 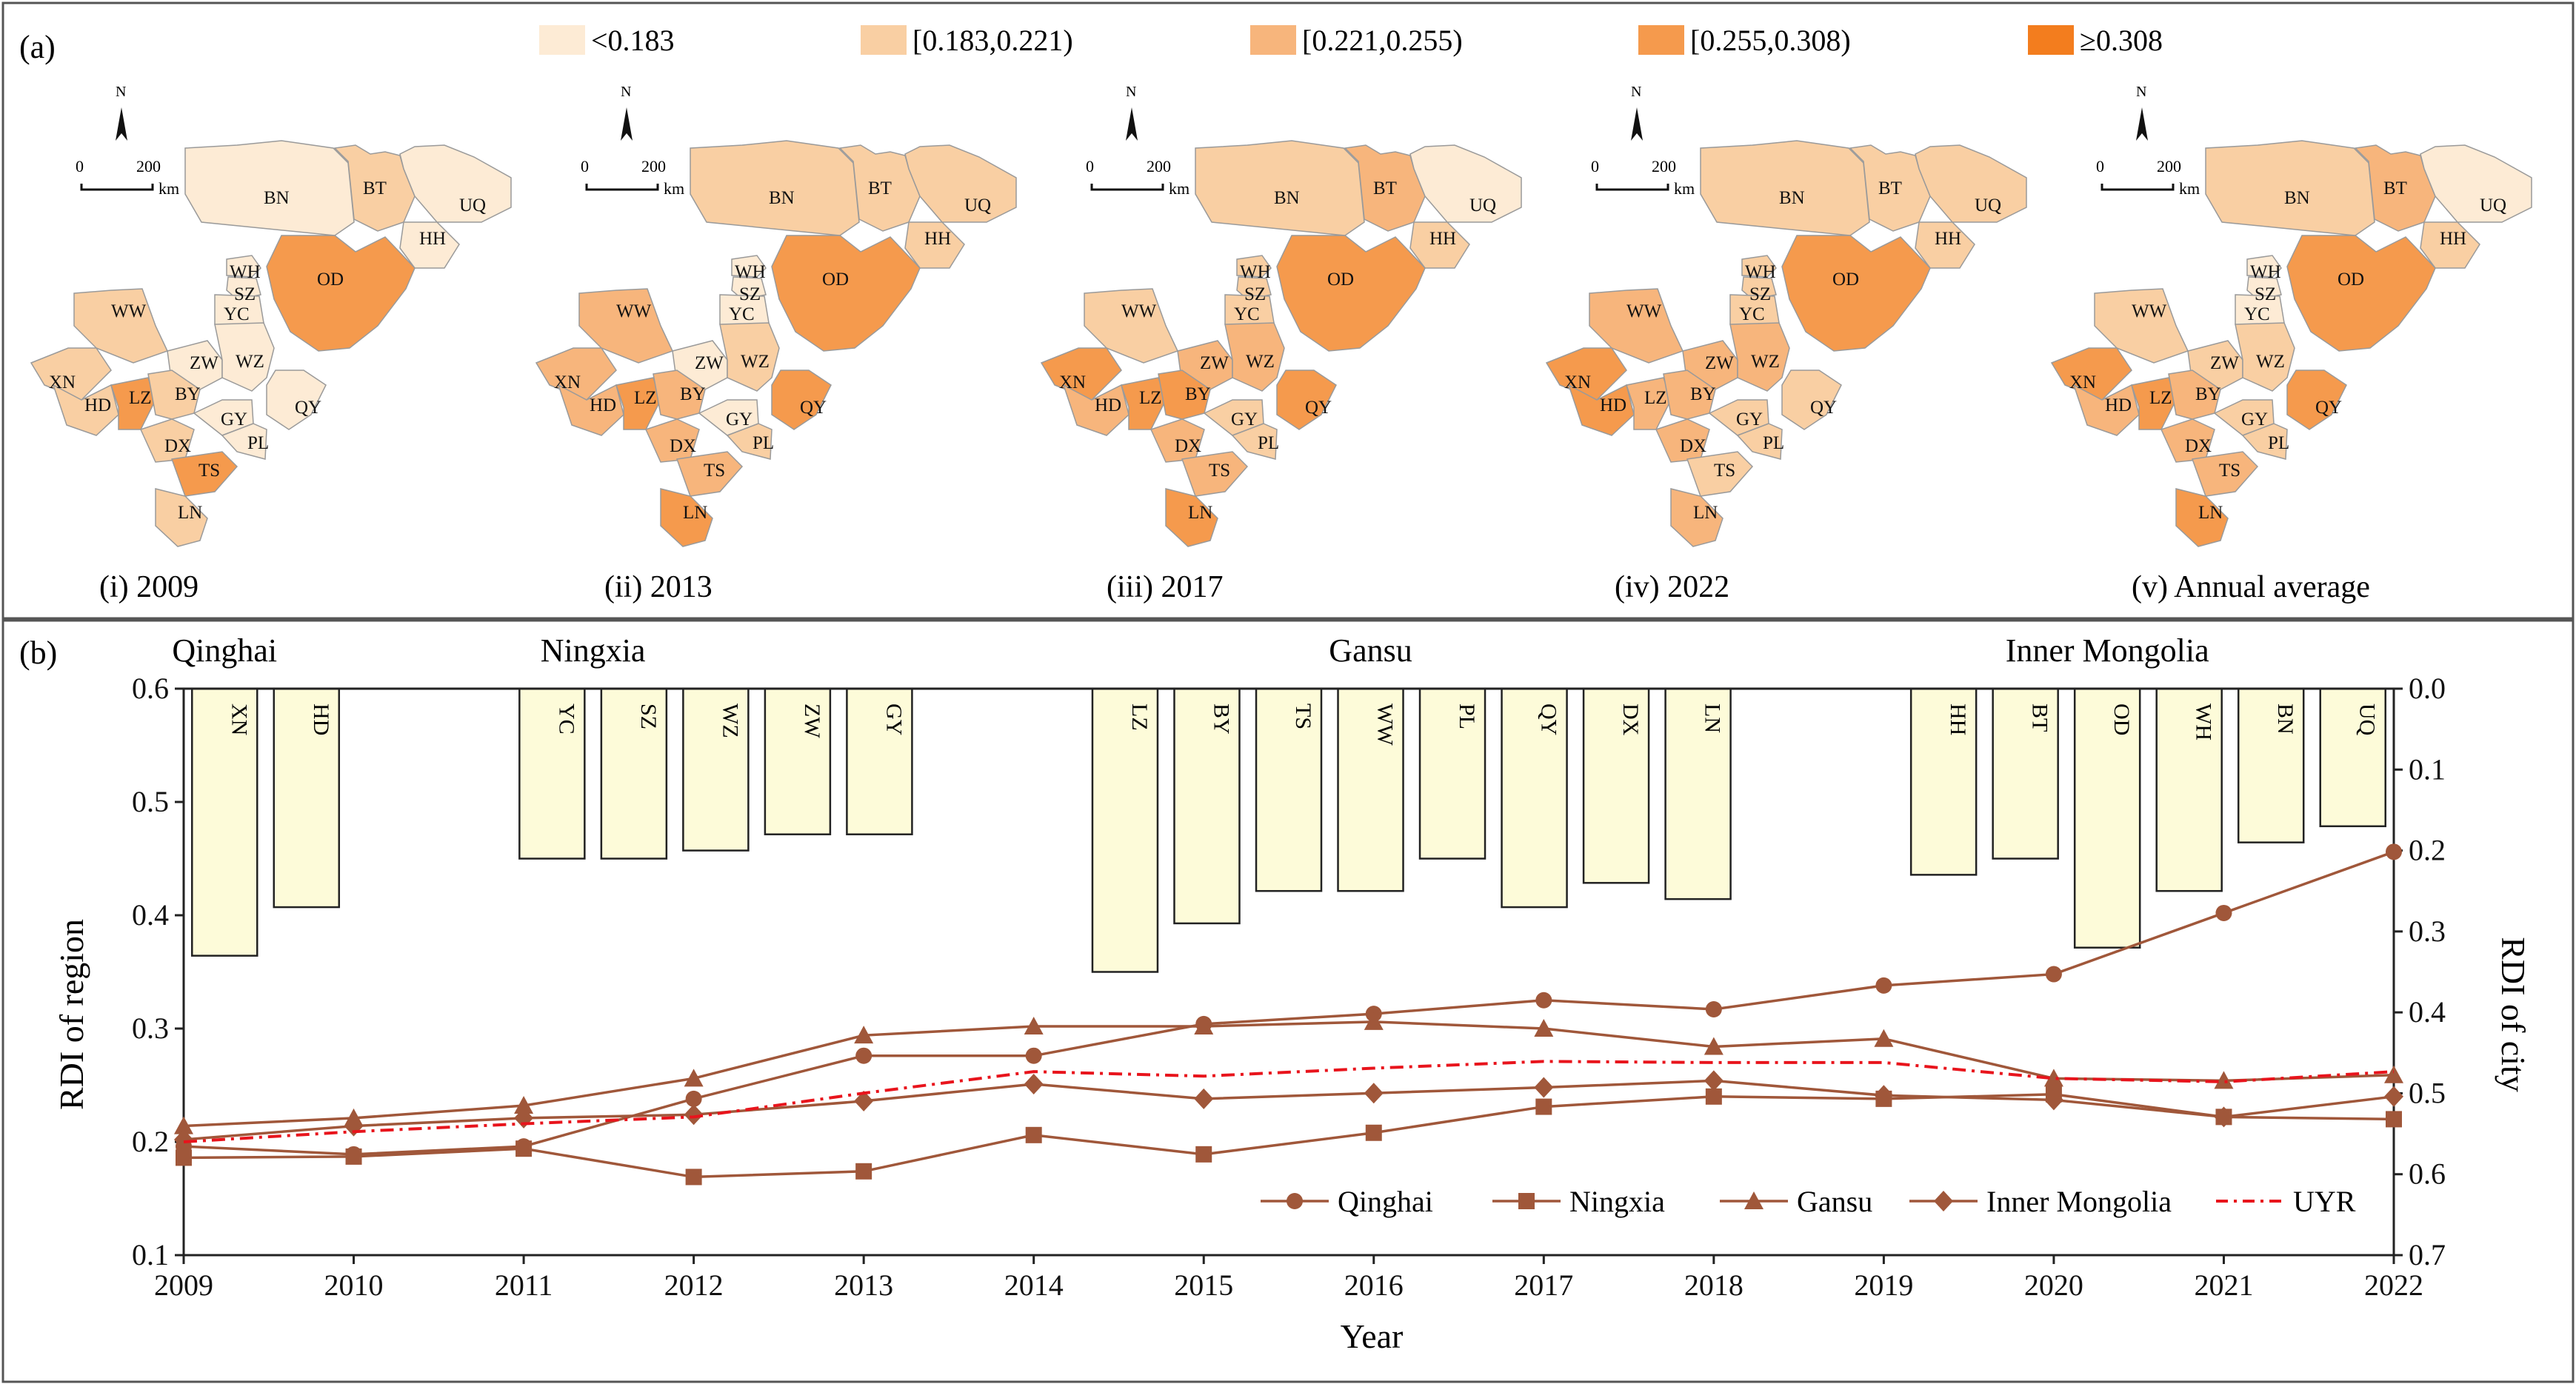 What do you see at coordinates (1549, 719) in the screenshot?
I see `city-bar-label: QY` at bounding box center [1549, 719].